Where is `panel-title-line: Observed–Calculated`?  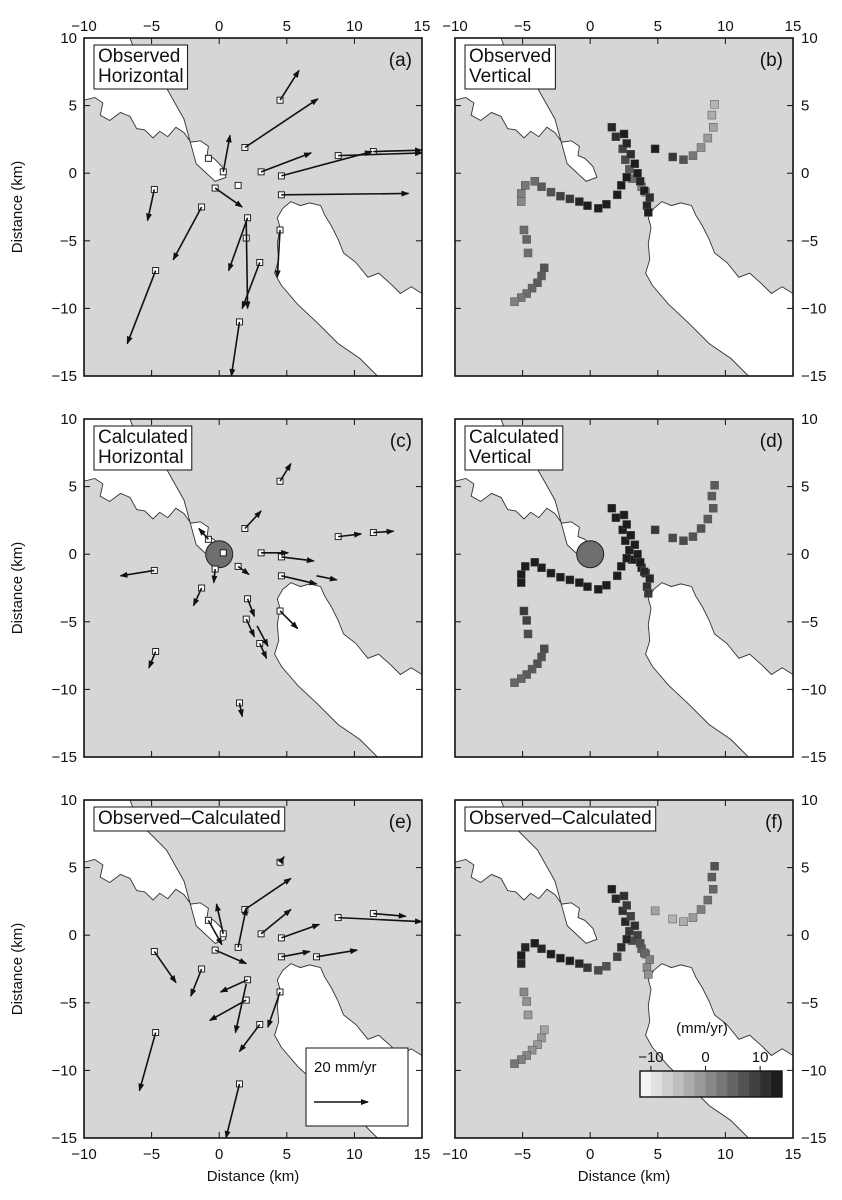
panel-title-line: Observed–Calculated is located at coordinates (189, 818).